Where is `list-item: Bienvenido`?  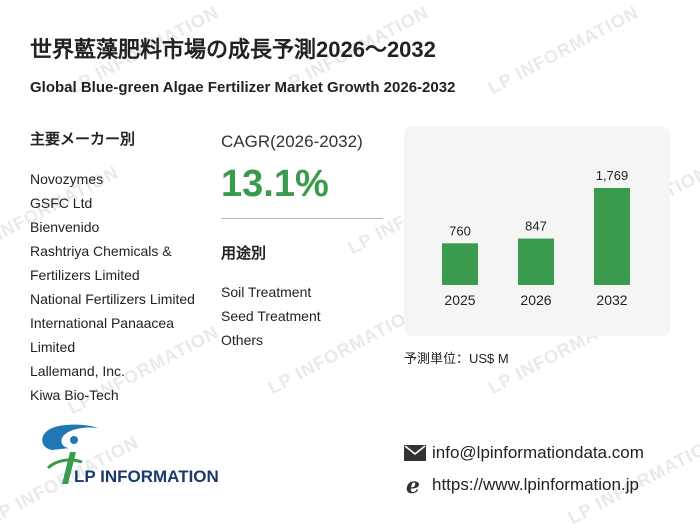 list-item: Bienvenido is located at coordinates (65, 227).